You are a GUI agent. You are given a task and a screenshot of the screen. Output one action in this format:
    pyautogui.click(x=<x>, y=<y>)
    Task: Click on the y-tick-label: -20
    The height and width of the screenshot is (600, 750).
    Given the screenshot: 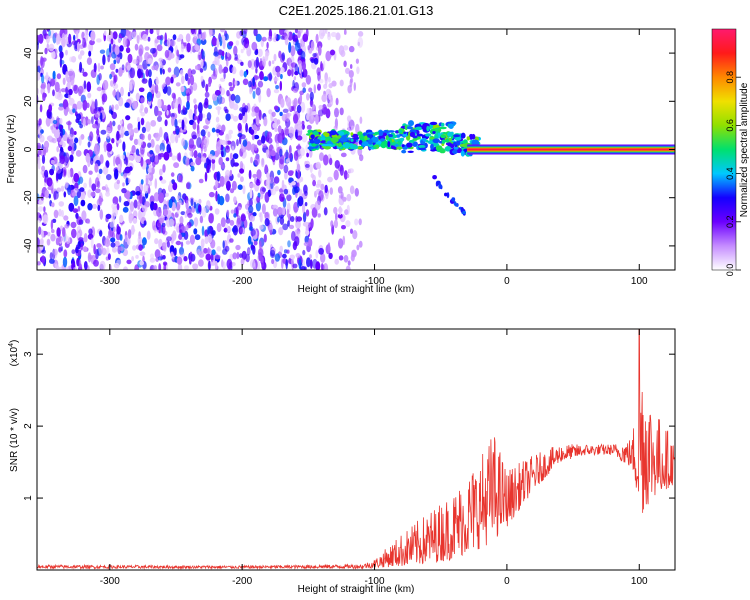 What is the action you would take?
    pyautogui.click(x=28, y=197)
    